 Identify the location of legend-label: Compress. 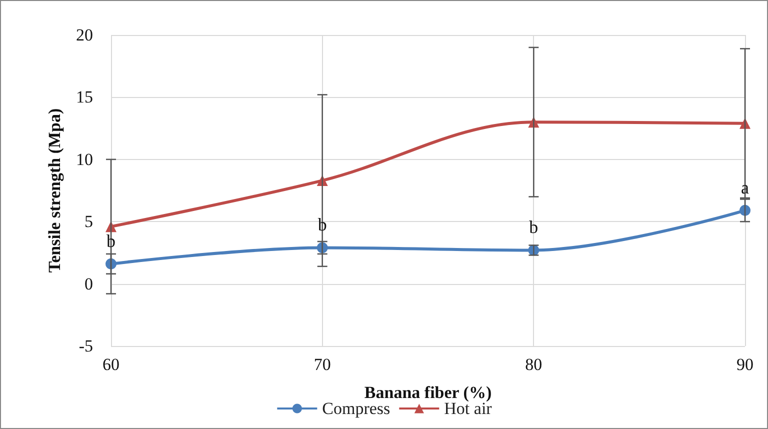
(356, 408).